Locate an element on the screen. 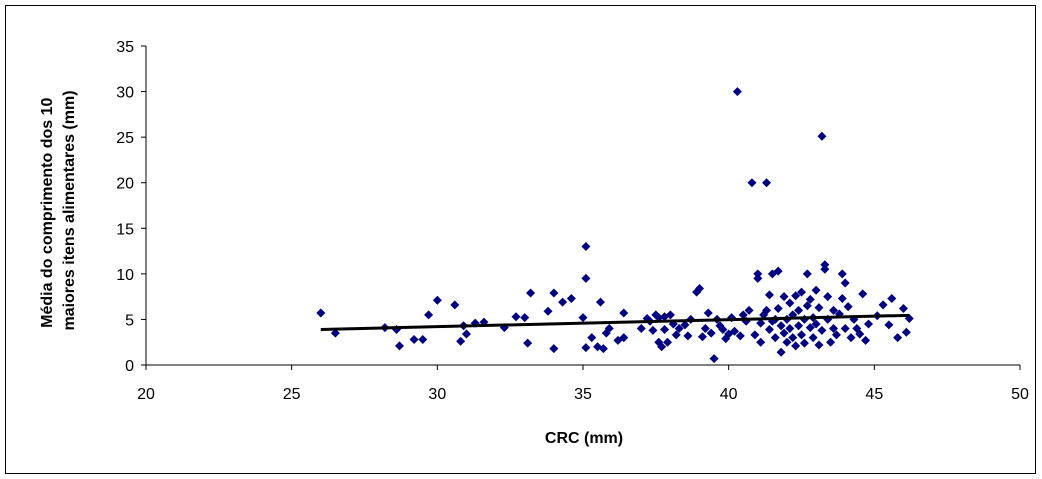 This screenshot has height=479, width=1042. x-tick-label: 30 is located at coordinates (437, 394).